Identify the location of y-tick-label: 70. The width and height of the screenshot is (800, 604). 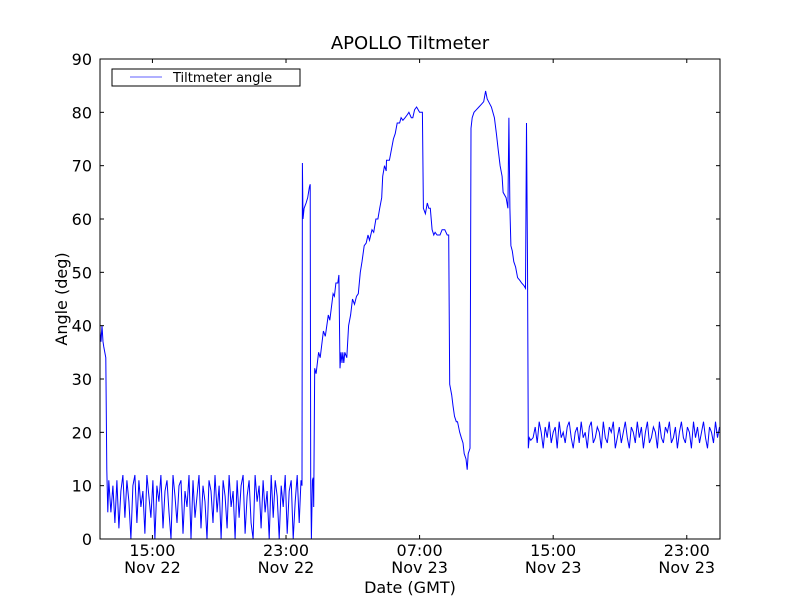
(82, 166).